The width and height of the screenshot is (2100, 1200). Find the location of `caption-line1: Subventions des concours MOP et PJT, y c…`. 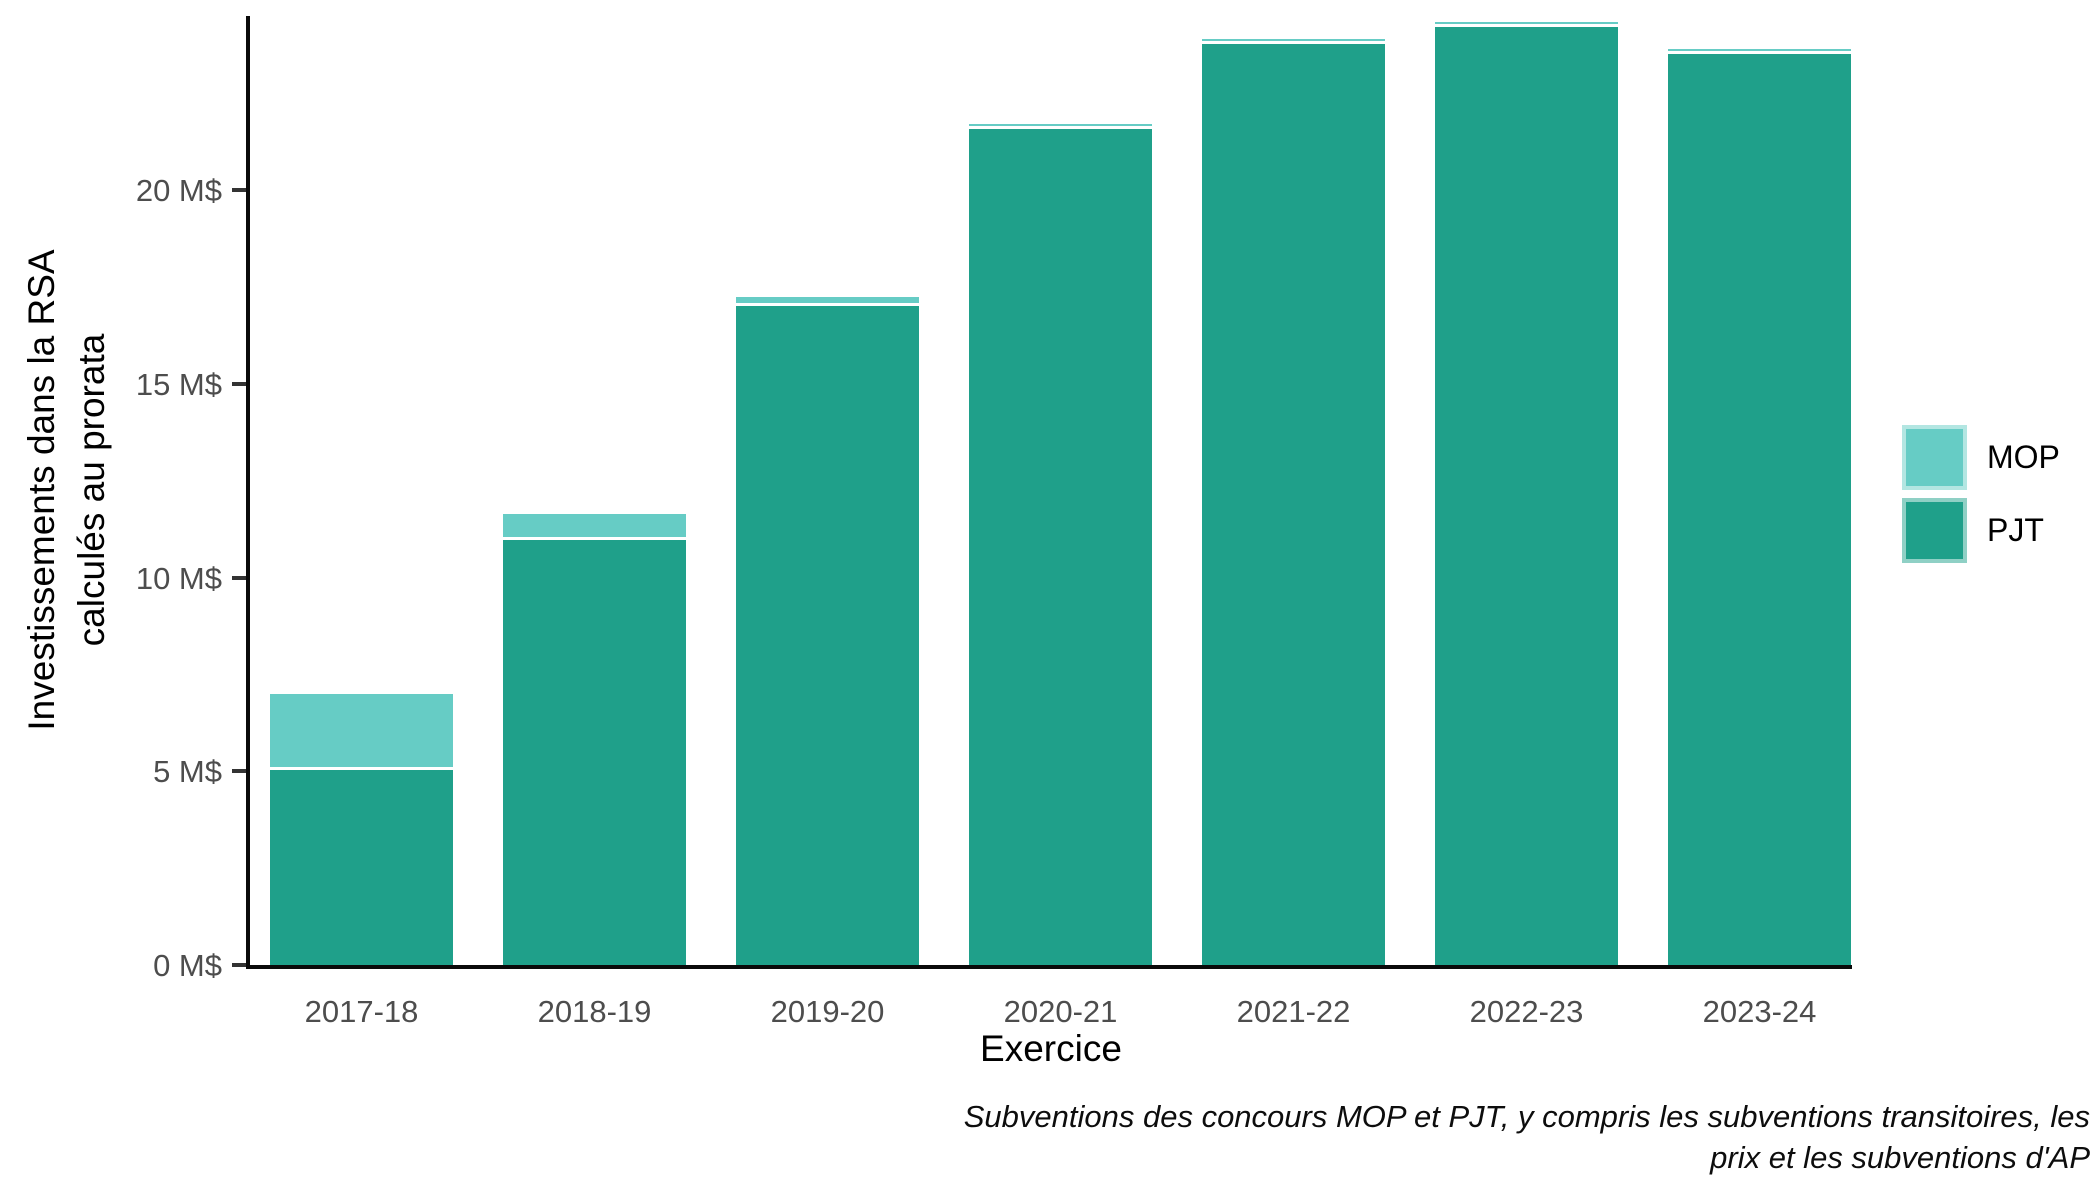

caption-line1: Subventions des concours MOP et PJT, y c… is located at coordinates (1526, 1116).